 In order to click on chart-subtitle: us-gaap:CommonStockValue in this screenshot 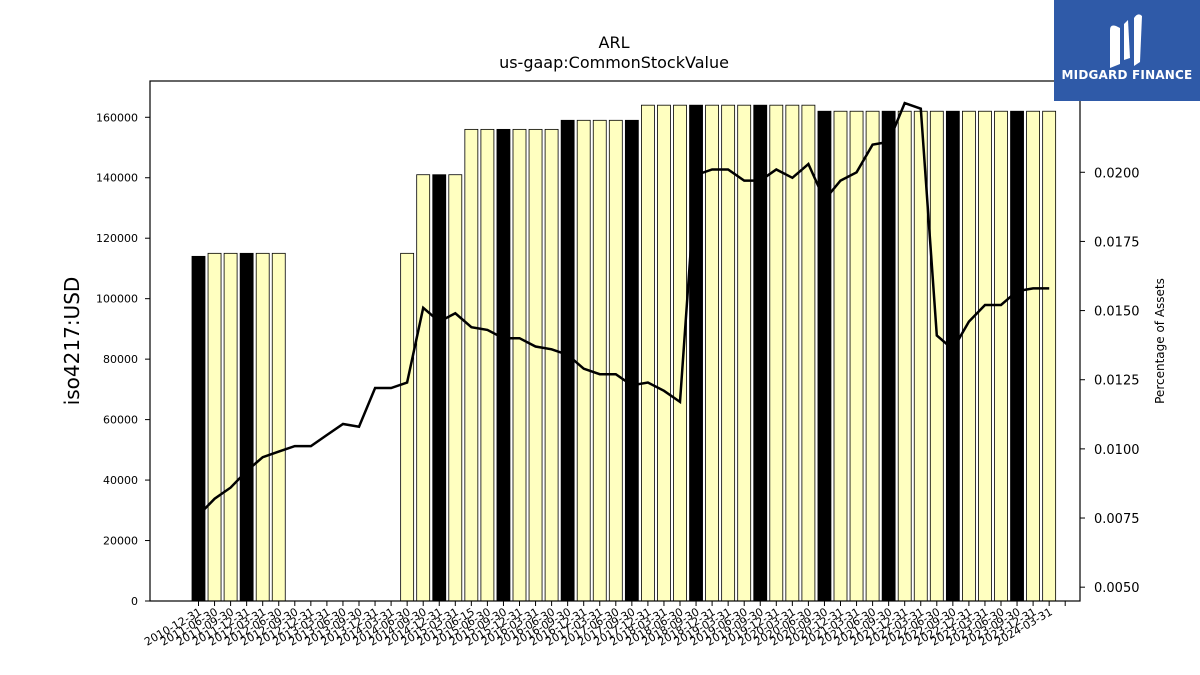, I will do `click(614, 62)`.